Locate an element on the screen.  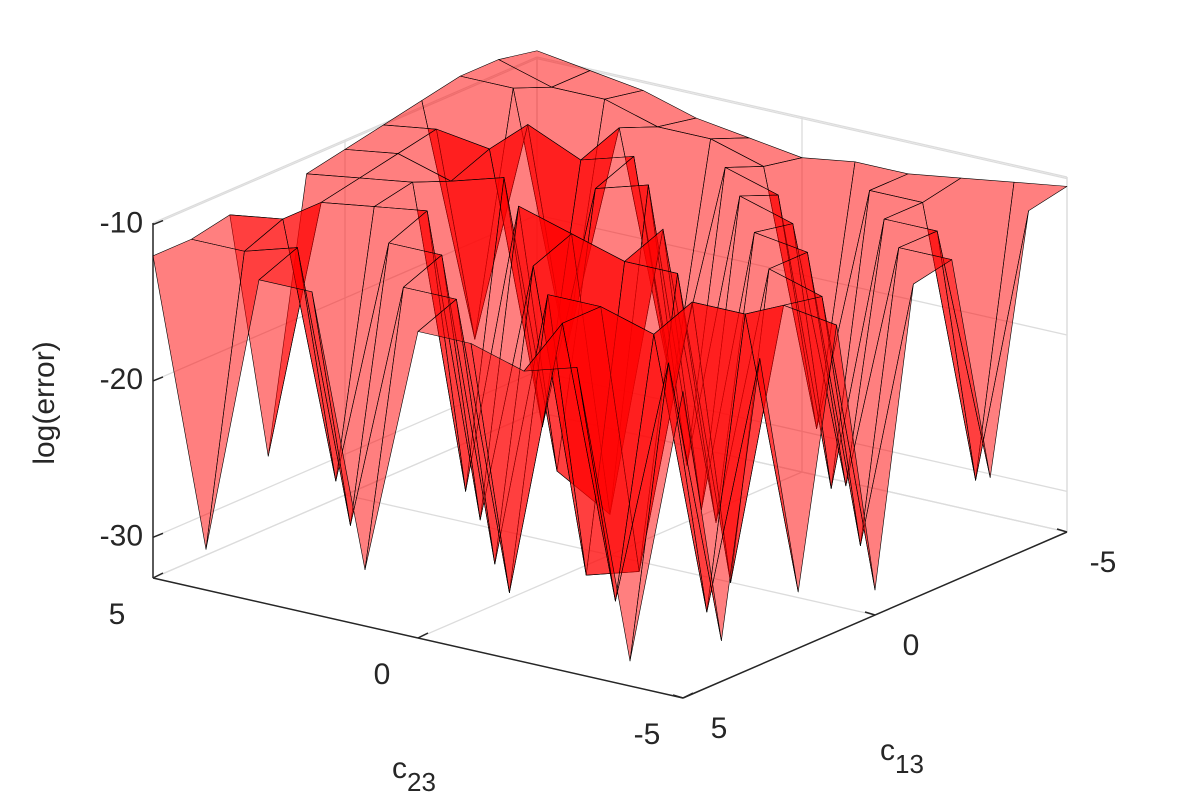
surface-cell is located at coordinates (675, 512).